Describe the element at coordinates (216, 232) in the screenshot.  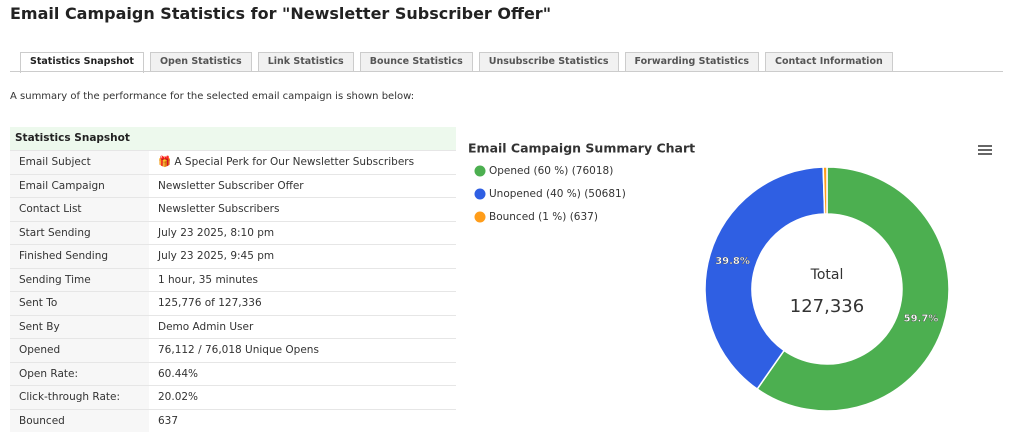
I see `row-value: July 23 2025, 8:10 pm` at that location.